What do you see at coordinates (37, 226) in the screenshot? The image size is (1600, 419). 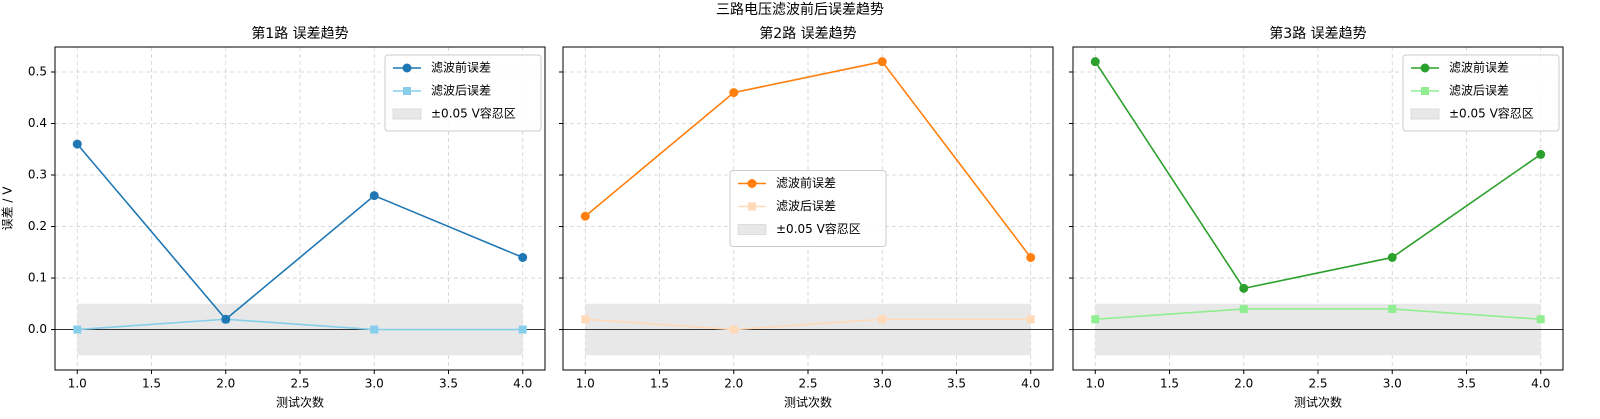 I see `y-tick-label: 0.2` at bounding box center [37, 226].